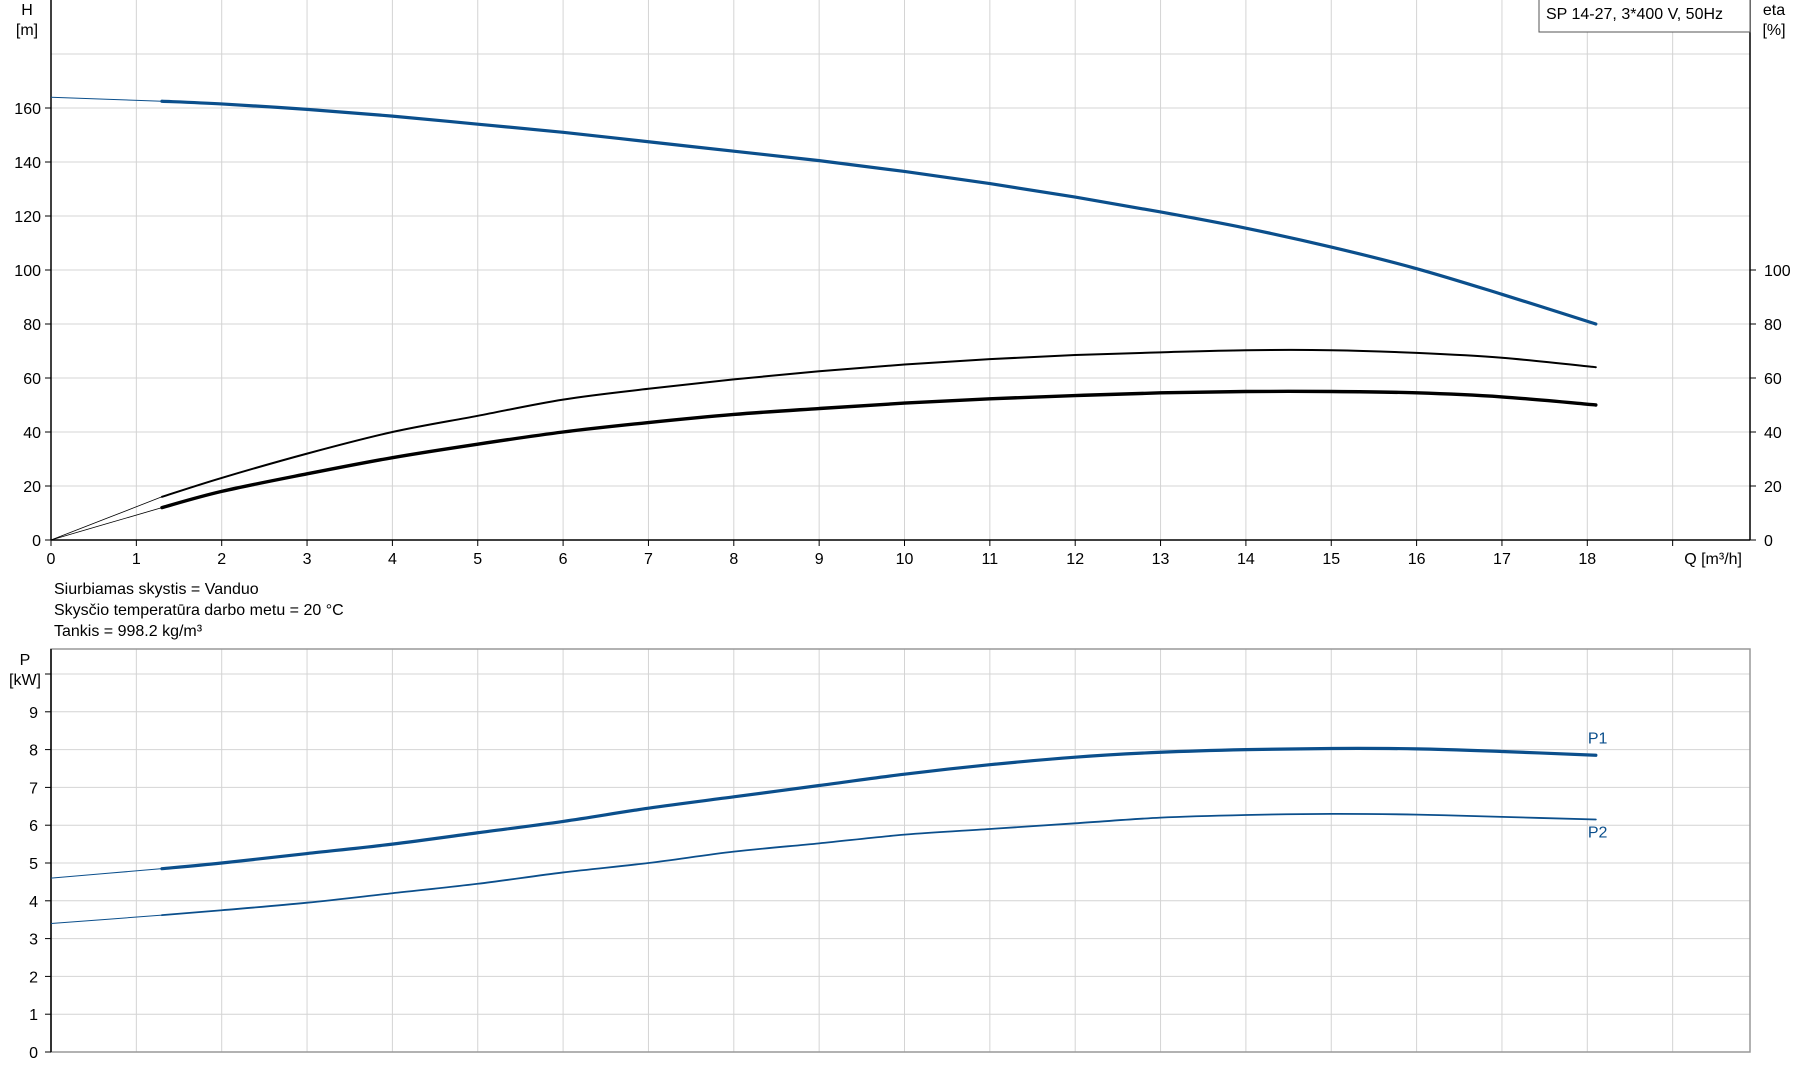 The image size is (1795, 1081). I want to click on h-tick-label: 120, so click(27, 217).